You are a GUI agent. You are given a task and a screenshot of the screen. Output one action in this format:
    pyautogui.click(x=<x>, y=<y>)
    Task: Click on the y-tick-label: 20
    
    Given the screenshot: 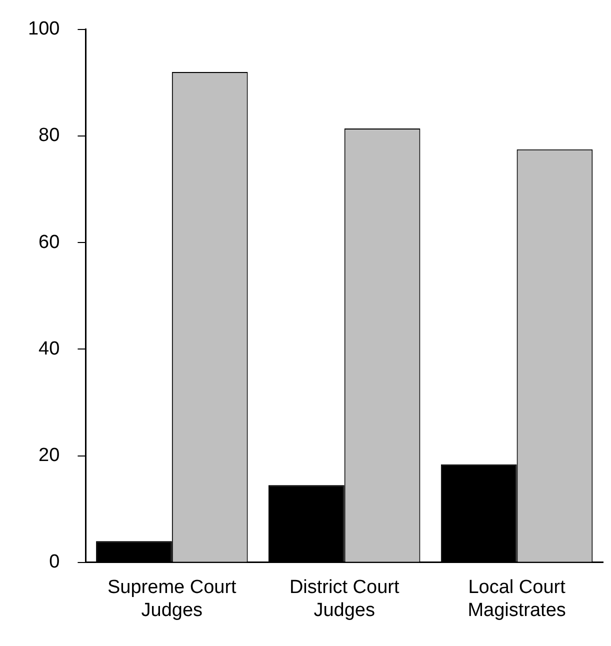 What is the action you would take?
    pyautogui.click(x=49, y=455)
    